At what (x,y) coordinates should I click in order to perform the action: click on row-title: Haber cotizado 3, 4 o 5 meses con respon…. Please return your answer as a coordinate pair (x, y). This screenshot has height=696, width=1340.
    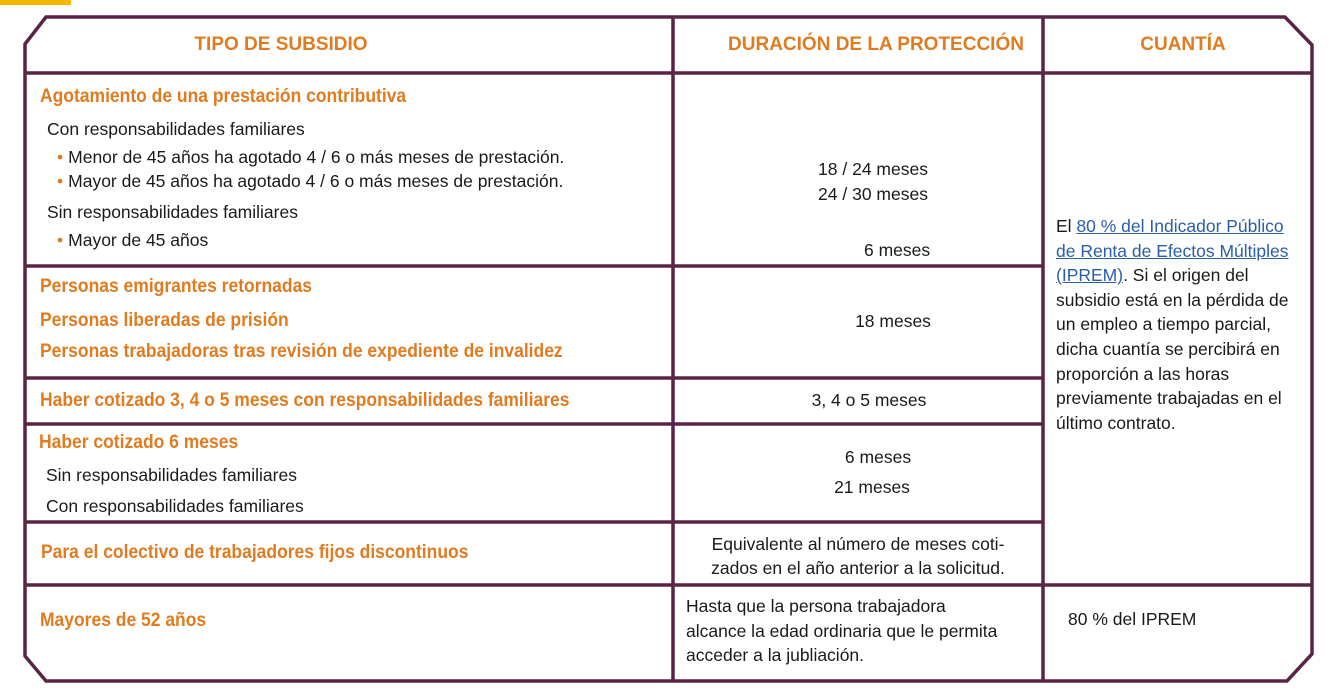
    Looking at the image, I should click on (305, 400).